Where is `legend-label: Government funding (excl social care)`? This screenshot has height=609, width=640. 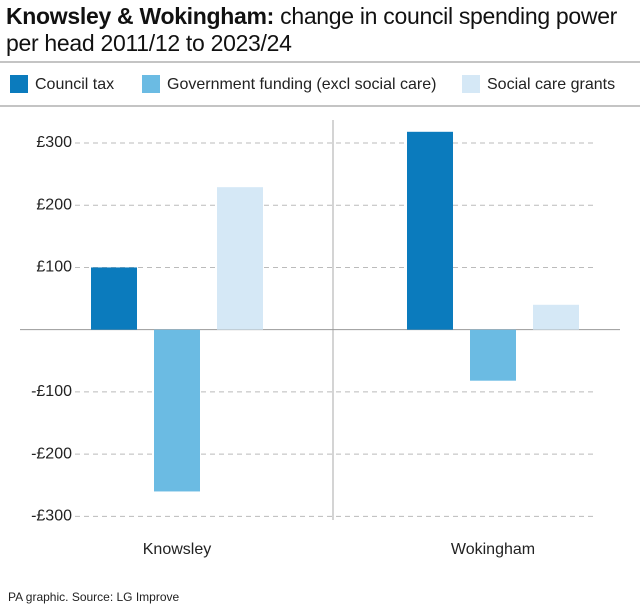 legend-label: Government funding (excl social care) is located at coordinates (301, 84).